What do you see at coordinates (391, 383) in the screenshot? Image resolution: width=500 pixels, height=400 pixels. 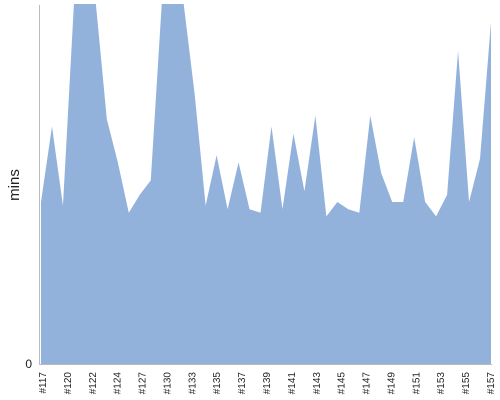 I see `x-tick-label: #149` at bounding box center [391, 383].